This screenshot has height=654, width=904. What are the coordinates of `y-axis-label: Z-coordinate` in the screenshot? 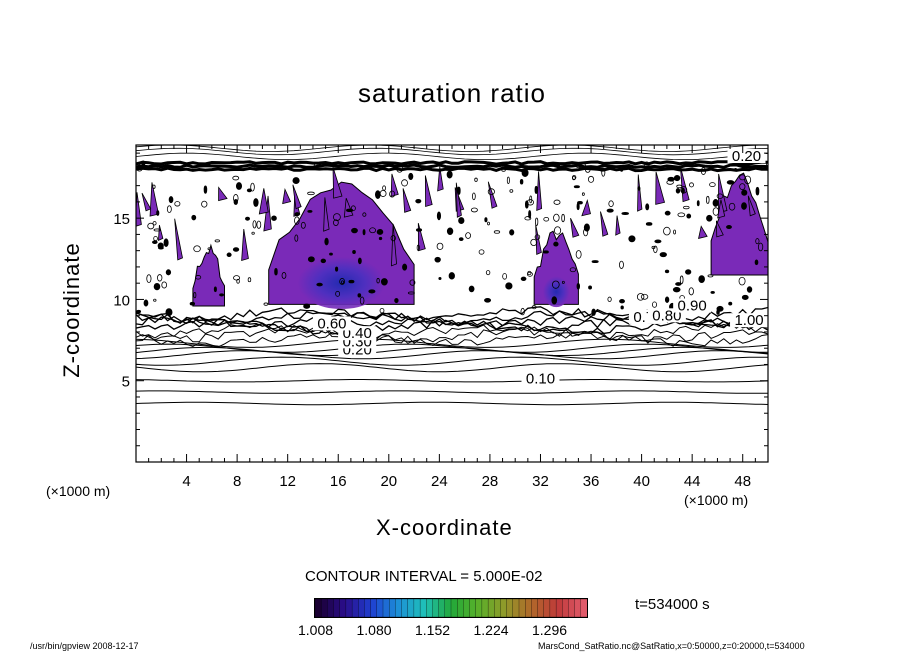 It's located at (71, 310).